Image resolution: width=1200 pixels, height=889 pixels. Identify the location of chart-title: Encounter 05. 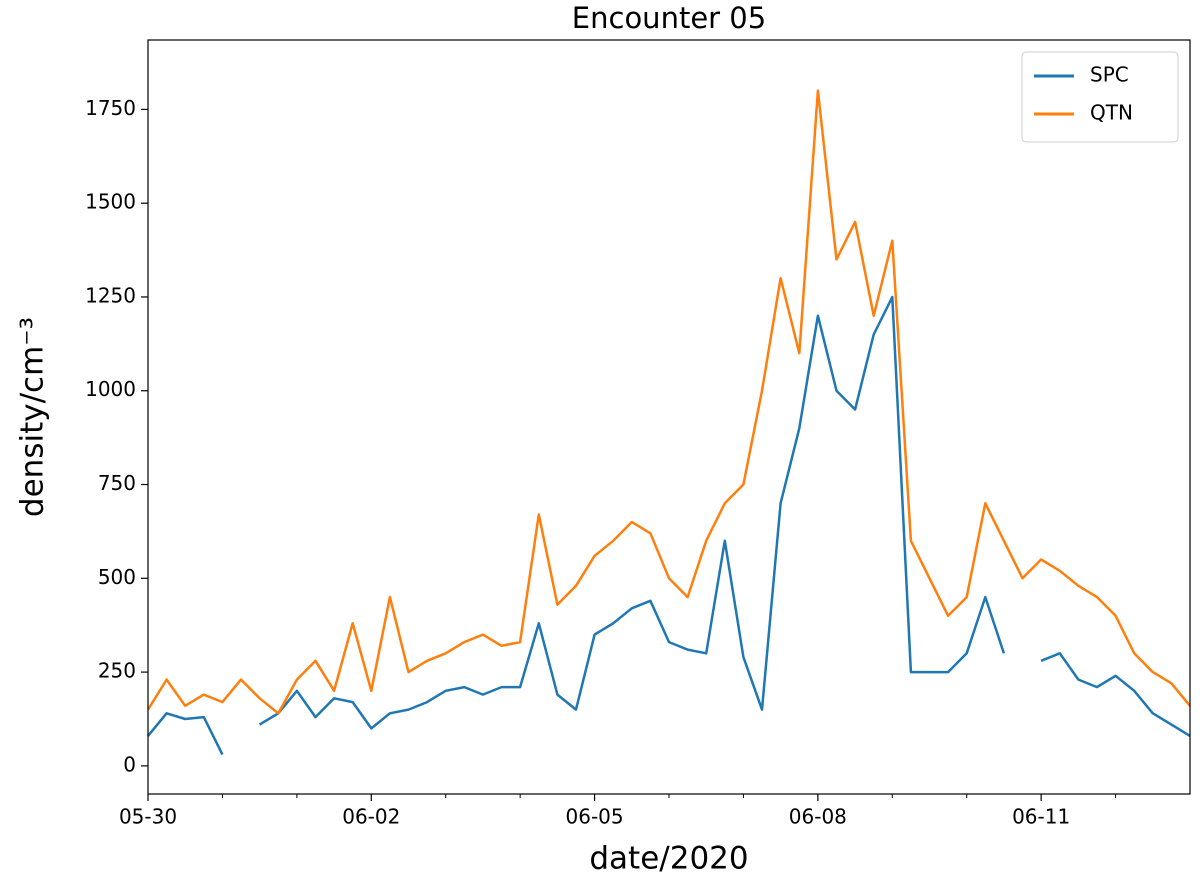
(669, 18).